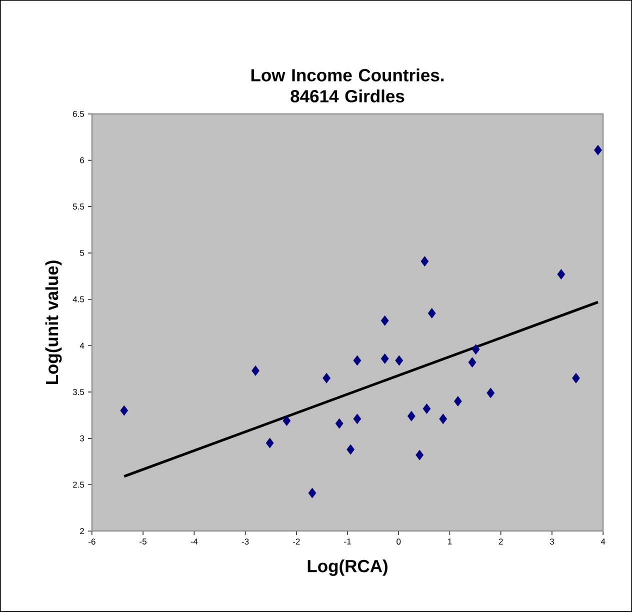 Image resolution: width=632 pixels, height=612 pixels. I want to click on x-tick-label: -1, so click(347, 541).